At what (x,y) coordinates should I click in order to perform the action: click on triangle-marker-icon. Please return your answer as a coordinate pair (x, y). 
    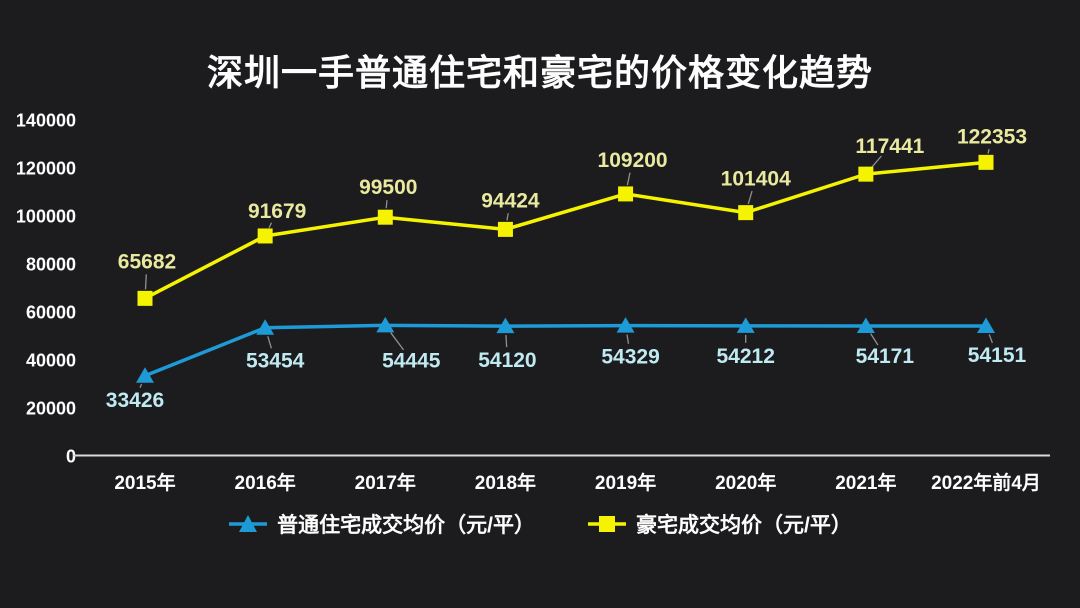
    Looking at the image, I should click on (248, 523).